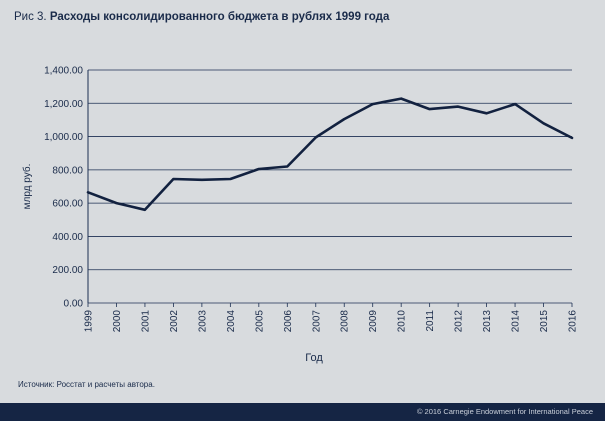  I want to click on x-tick-label: 2014, so click(516, 321).